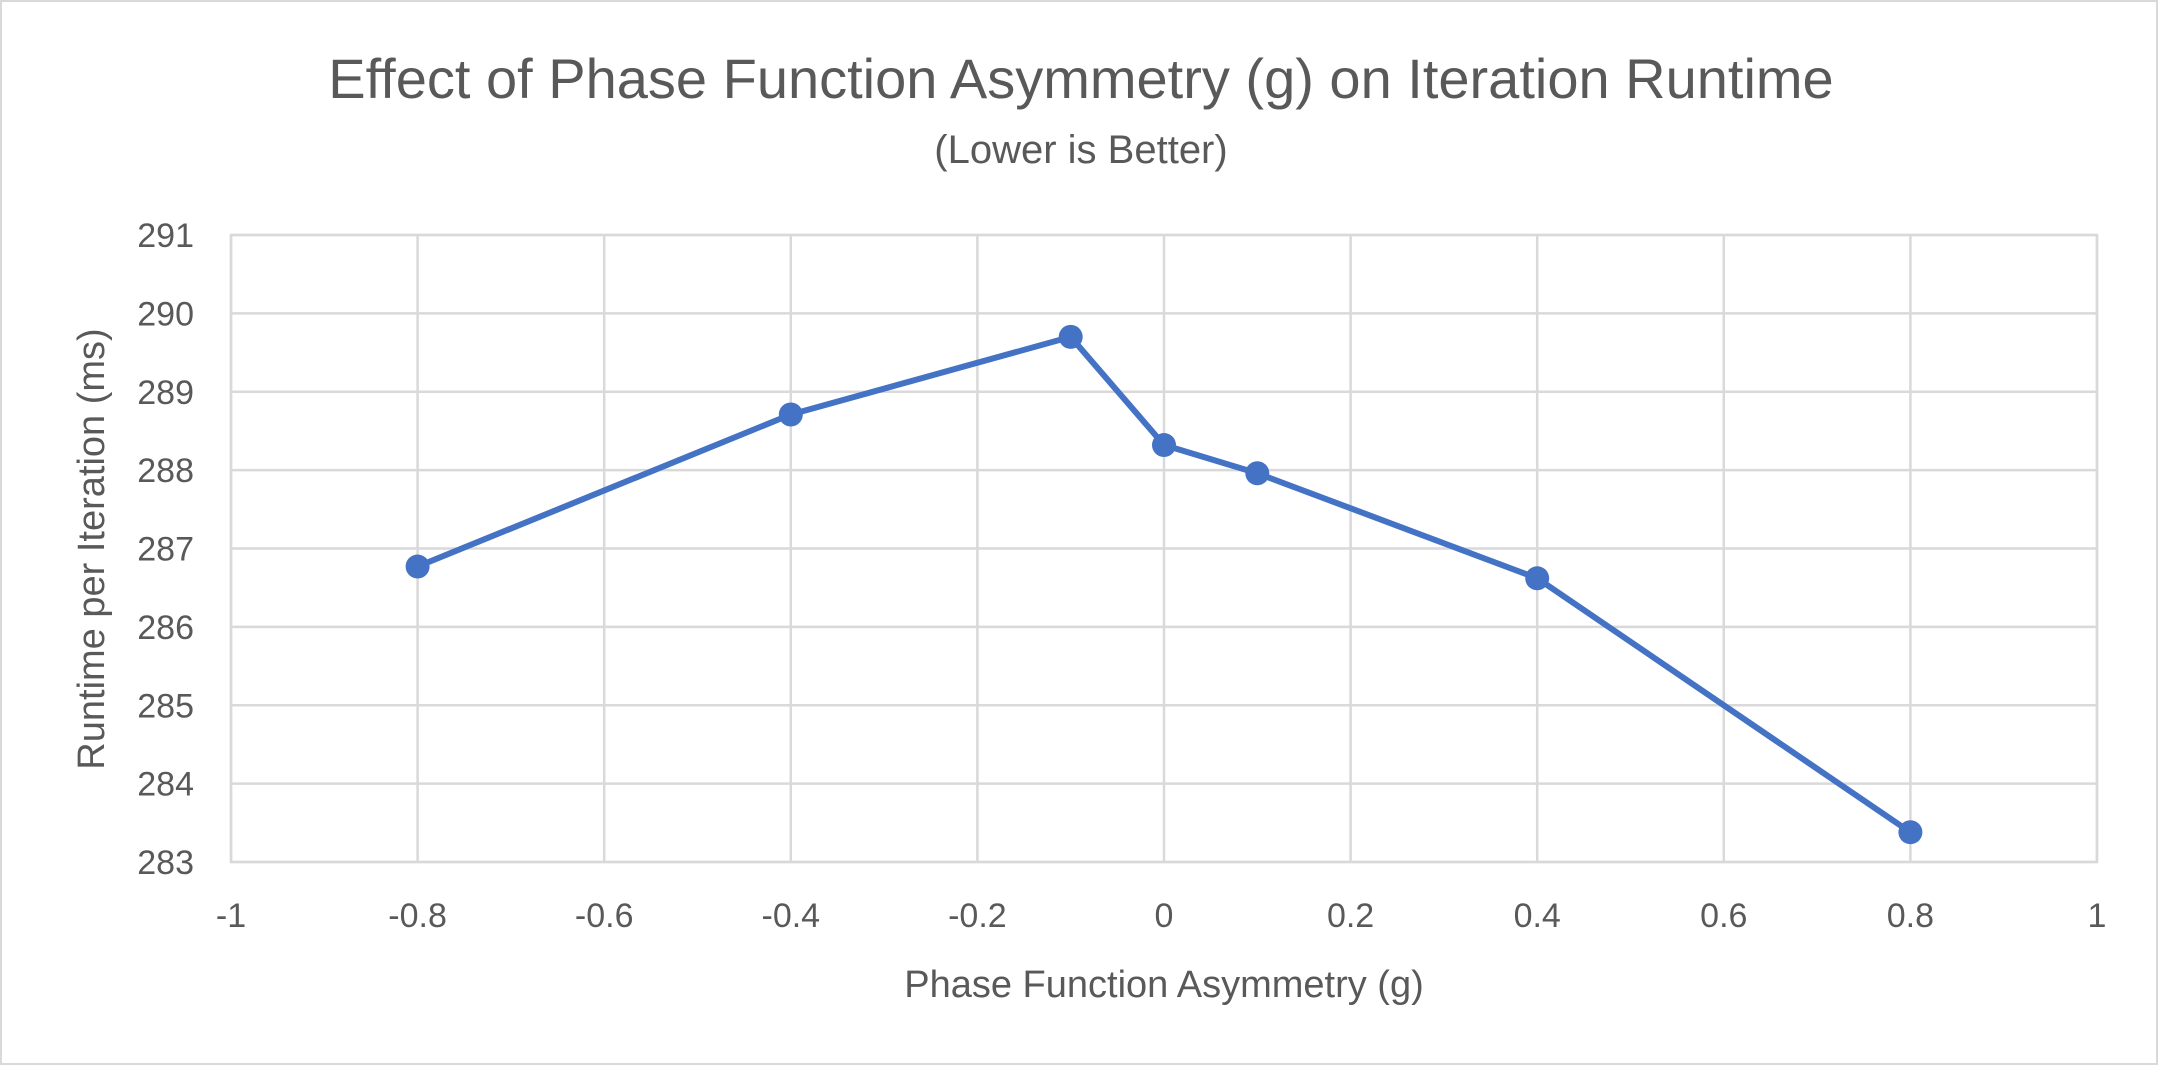 This screenshot has height=1067, width=2158. Describe the element at coordinates (165, 863) in the screenshot. I see `y-tick-label: 283` at that location.